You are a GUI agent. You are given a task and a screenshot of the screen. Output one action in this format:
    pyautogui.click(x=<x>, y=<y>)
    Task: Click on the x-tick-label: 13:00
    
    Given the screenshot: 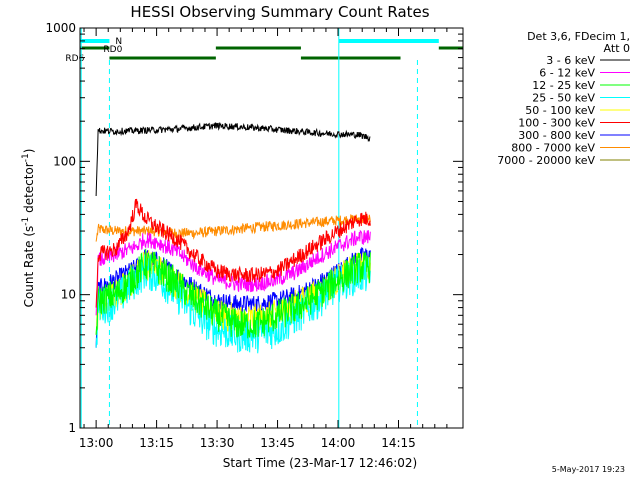 What is the action you would take?
    pyautogui.click(x=96, y=443)
    